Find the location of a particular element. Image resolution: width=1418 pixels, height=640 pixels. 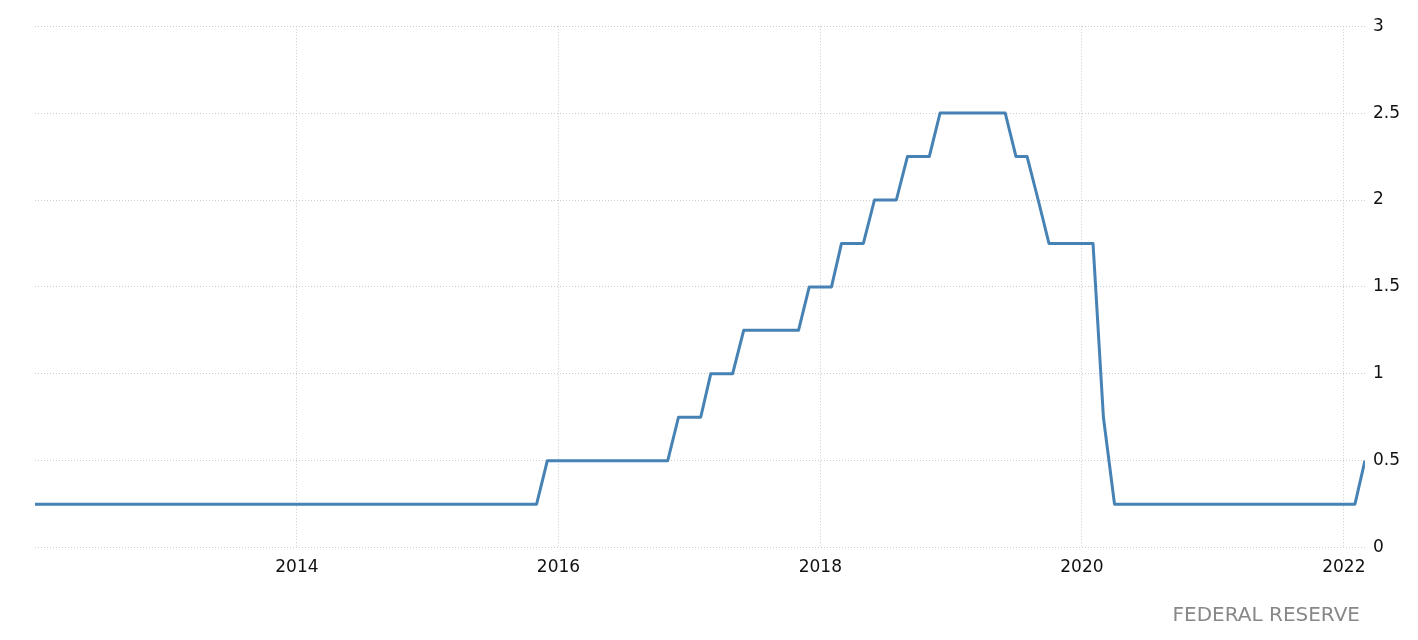

text: FEDERAL RESERVE is located at coordinates (1266, 614).